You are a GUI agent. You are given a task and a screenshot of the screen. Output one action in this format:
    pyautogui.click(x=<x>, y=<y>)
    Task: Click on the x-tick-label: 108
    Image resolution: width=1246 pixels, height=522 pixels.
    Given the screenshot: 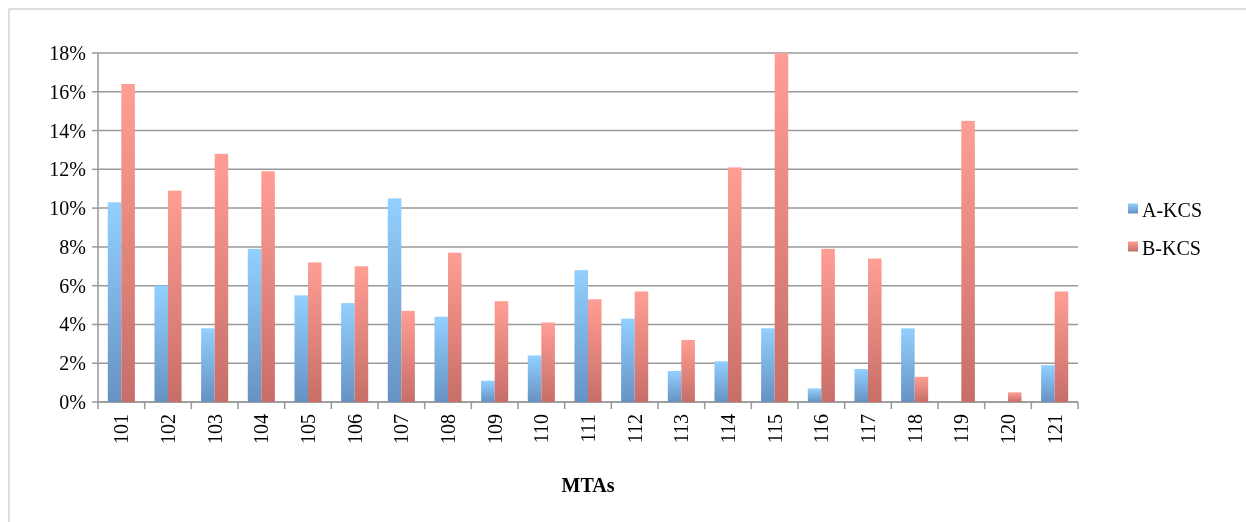 What is the action you would take?
    pyautogui.click(x=448, y=429)
    